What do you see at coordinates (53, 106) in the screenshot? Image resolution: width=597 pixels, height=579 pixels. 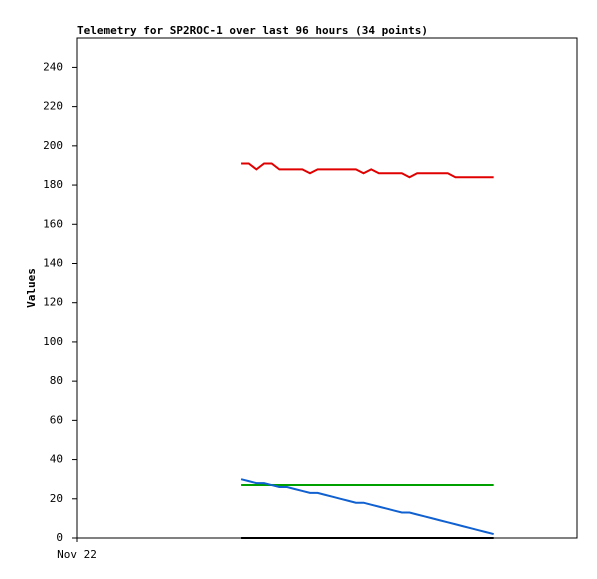 I see `y-tick-label: 220` at bounding box center [53, 106].